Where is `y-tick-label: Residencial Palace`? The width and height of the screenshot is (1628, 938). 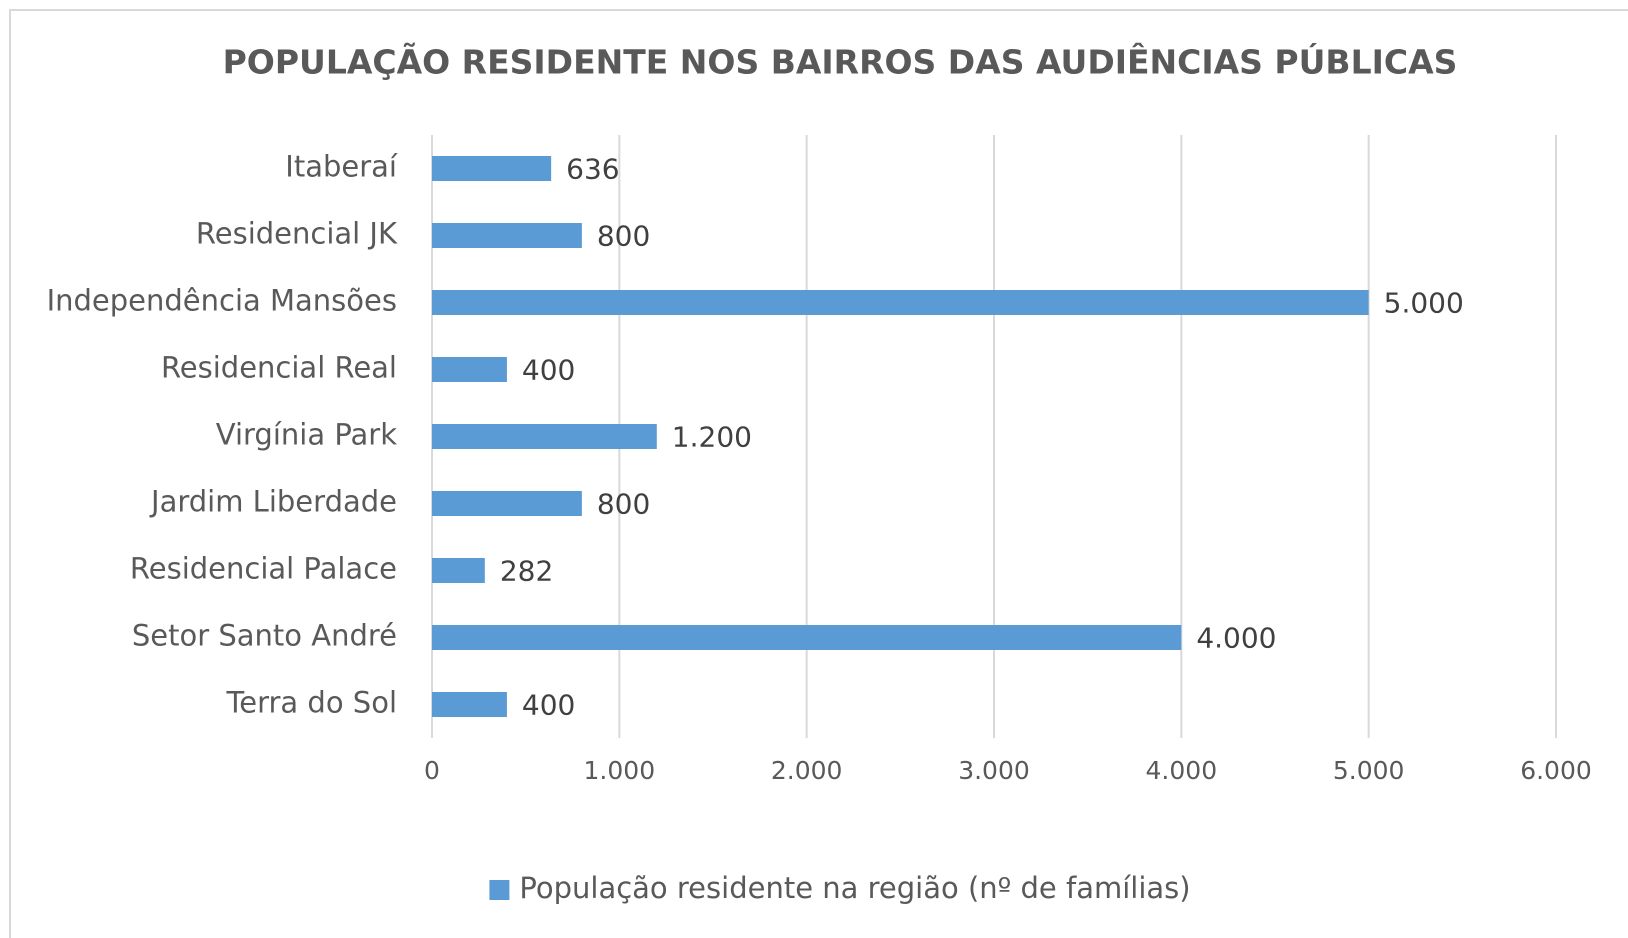
y-tick-label: Residencial Palace is located at coordinates (263, 569).